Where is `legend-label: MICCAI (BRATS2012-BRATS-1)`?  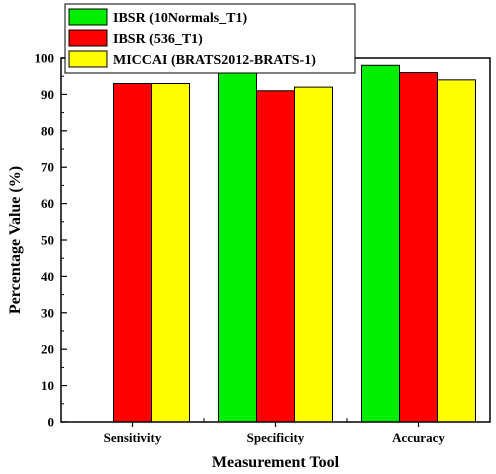 legend-label: MICCAI (BRATS2012-BRATS-1) is located at coordinates (214, 60).